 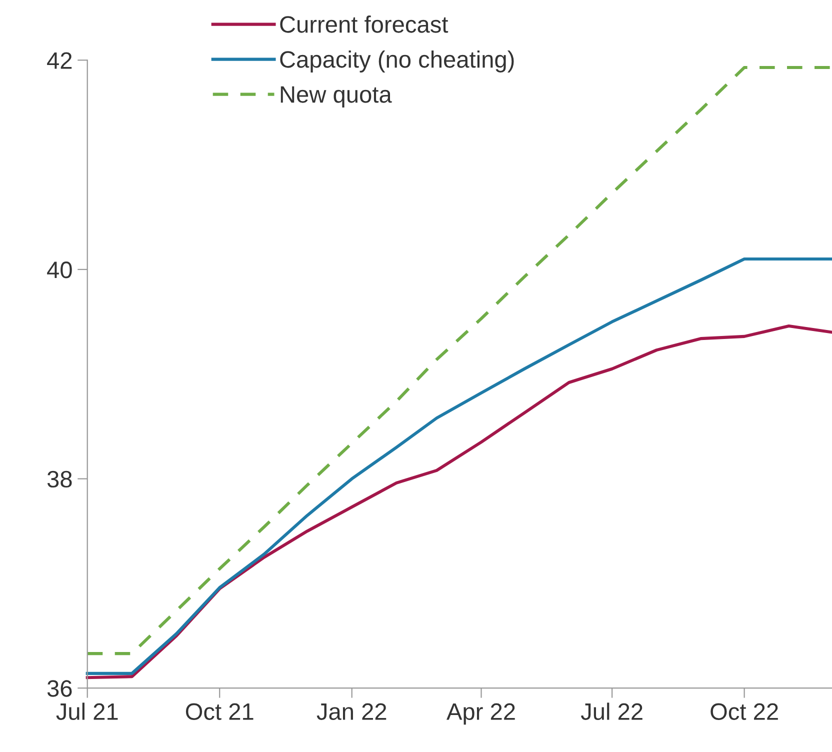 I want to click on x-tick-label: Oct 22, so click(x=744, y=711).